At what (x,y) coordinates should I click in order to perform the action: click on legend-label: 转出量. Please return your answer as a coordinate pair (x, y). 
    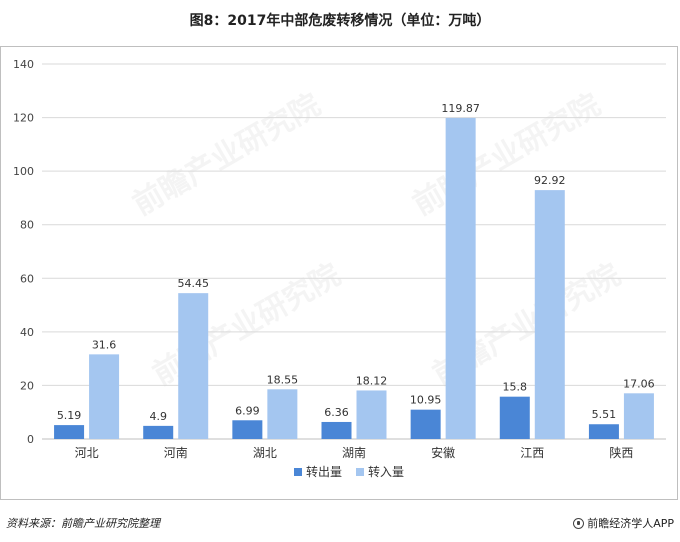
    Looking at the image, I should click on (324, 471).